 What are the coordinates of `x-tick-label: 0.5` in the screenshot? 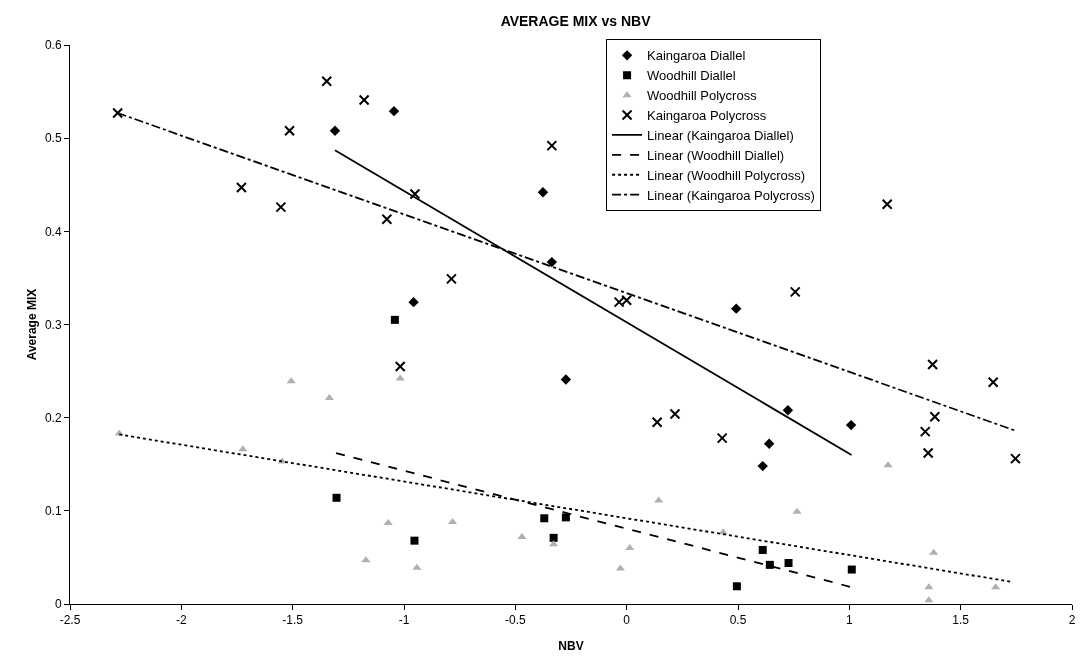 It's located at (738, 620).